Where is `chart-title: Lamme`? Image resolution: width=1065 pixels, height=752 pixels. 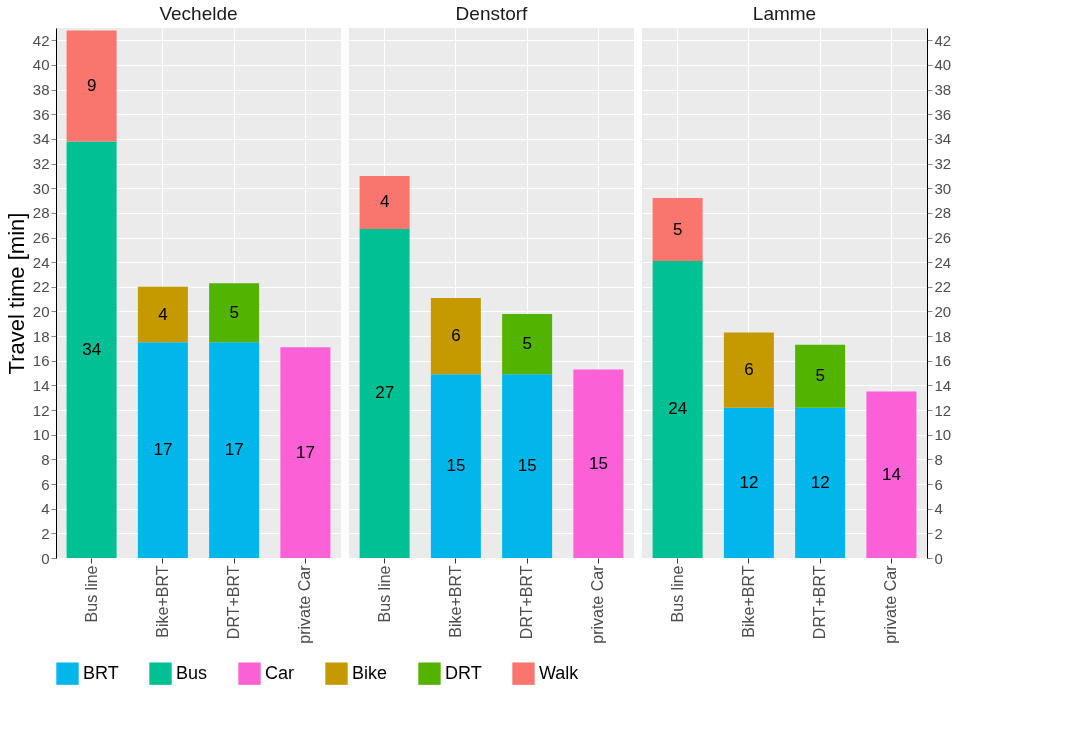
chart-title: Lamme is located at coordinates (784, 13).